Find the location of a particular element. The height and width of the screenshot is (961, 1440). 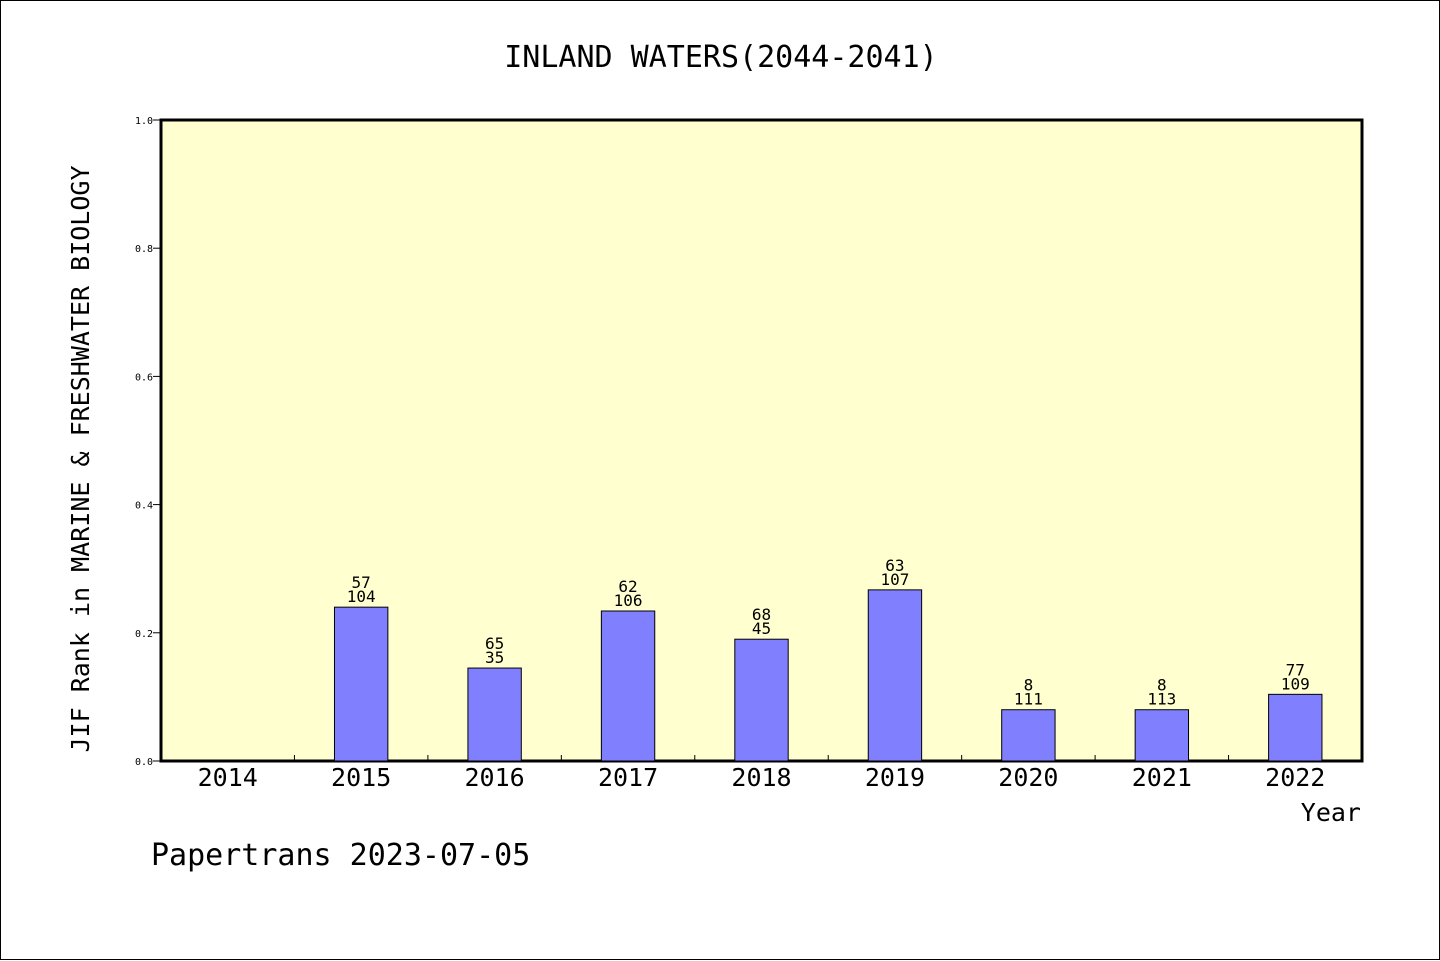

x-tick-label: 2021 is located at coordinates (1162, 777).